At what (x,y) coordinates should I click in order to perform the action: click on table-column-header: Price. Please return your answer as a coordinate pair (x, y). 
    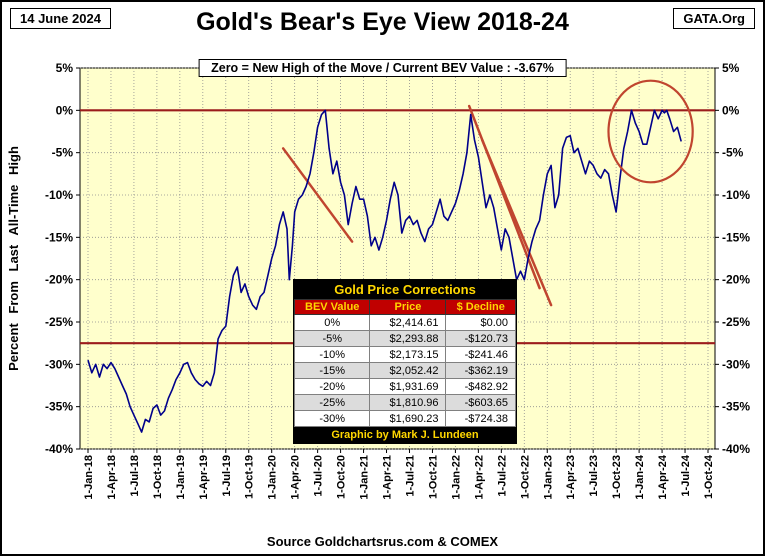
    Looking at the image, I should click on (408, 307).